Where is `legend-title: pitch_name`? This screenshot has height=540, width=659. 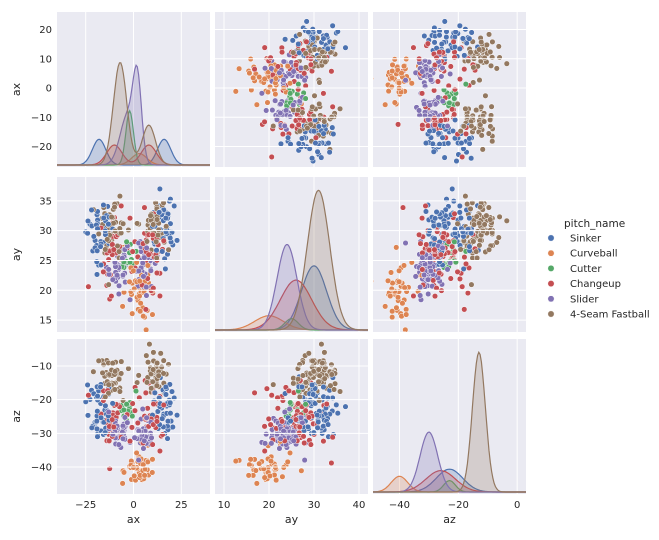 legend-title: pitch_name is located at coordinates (594, 224).